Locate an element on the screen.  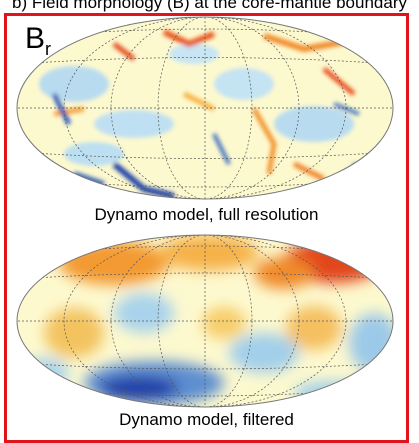
field-label: Br is located at coordinates (38, 40).